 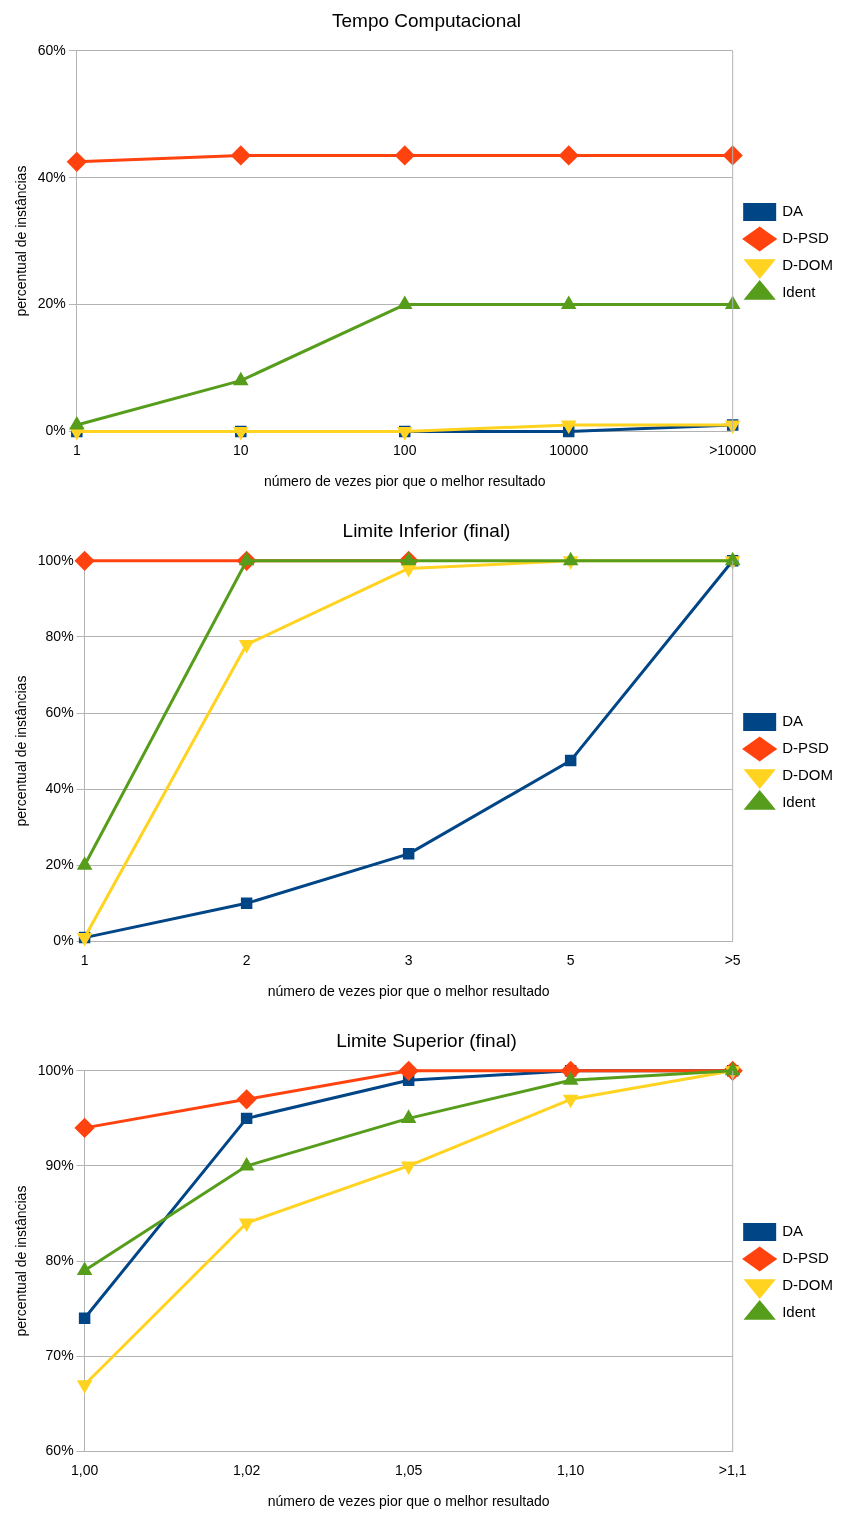 What do you see at coordinates (426, 530) in the screenshot?
I see `chart-title: Limite Inferior (final)` at bounding box center [426, 530].